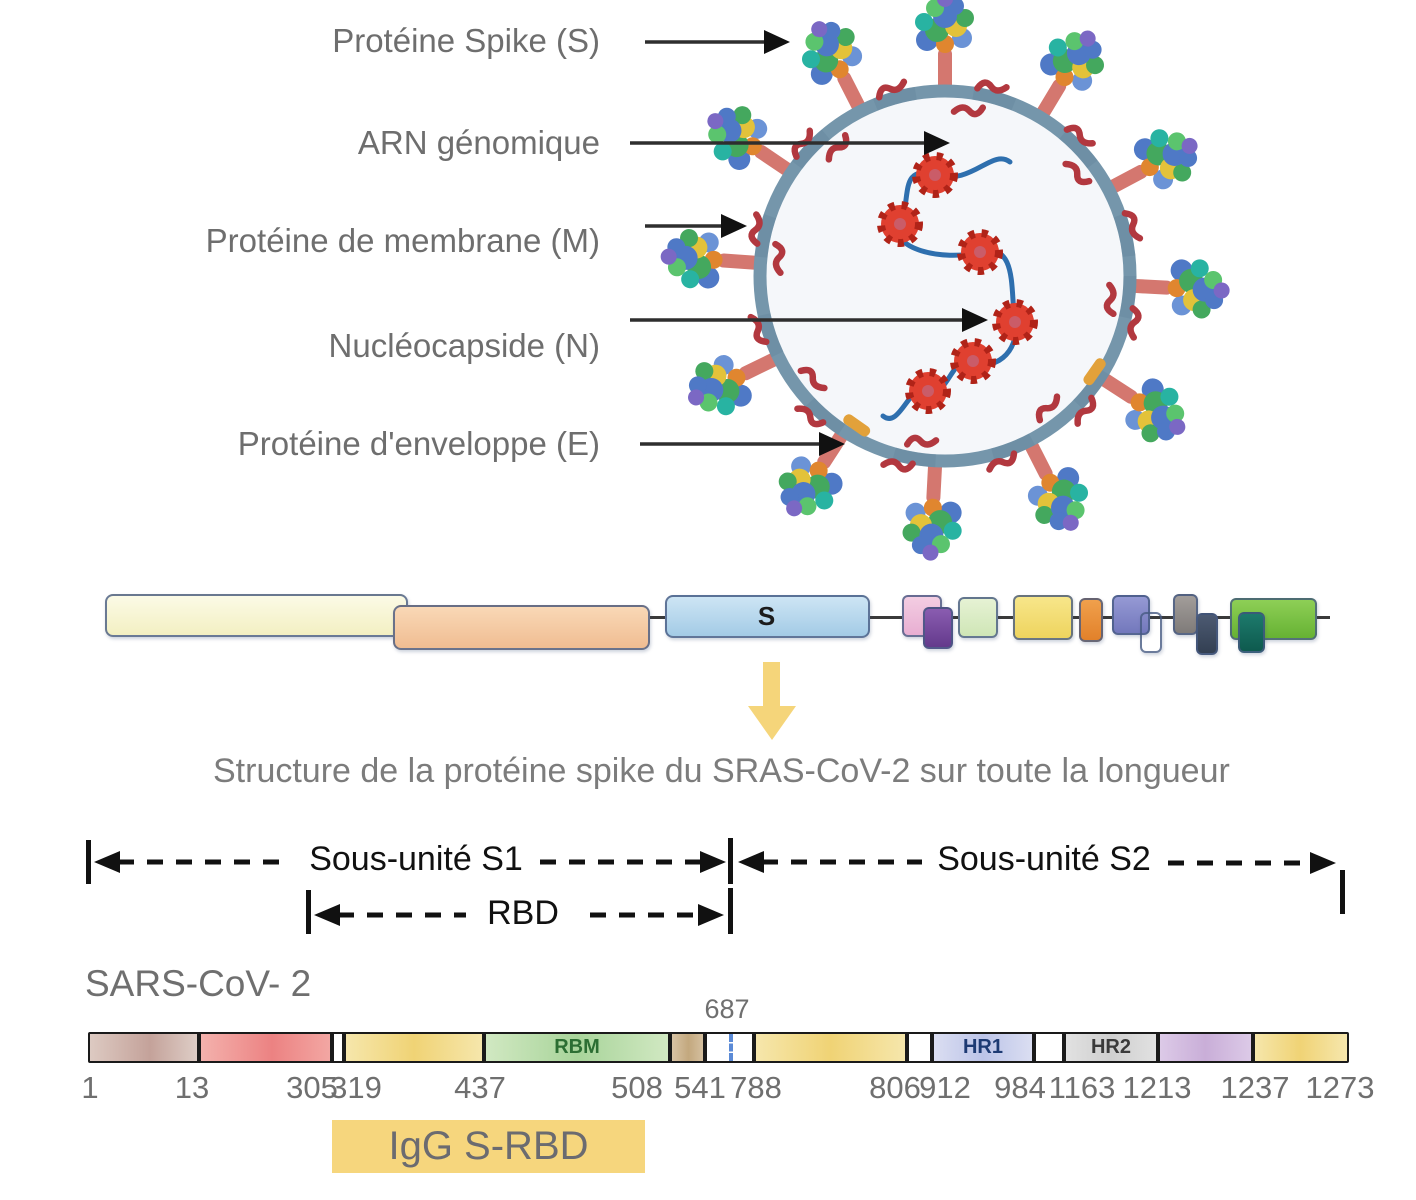 This screenshot has width=1416, height=1200. What do you see at coordinates (256, 615) in the screenshot?
I see `genome-orf1a-box` at bounding box center [256, 615].